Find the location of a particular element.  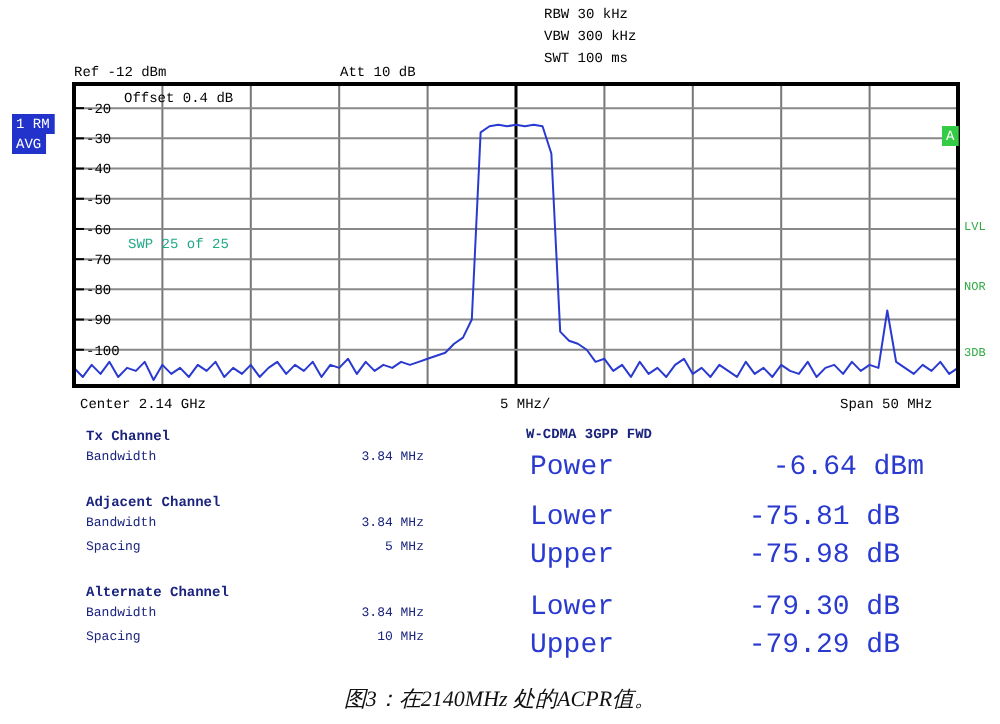

text: -79.29 dB is located at coordinates (824, 646).